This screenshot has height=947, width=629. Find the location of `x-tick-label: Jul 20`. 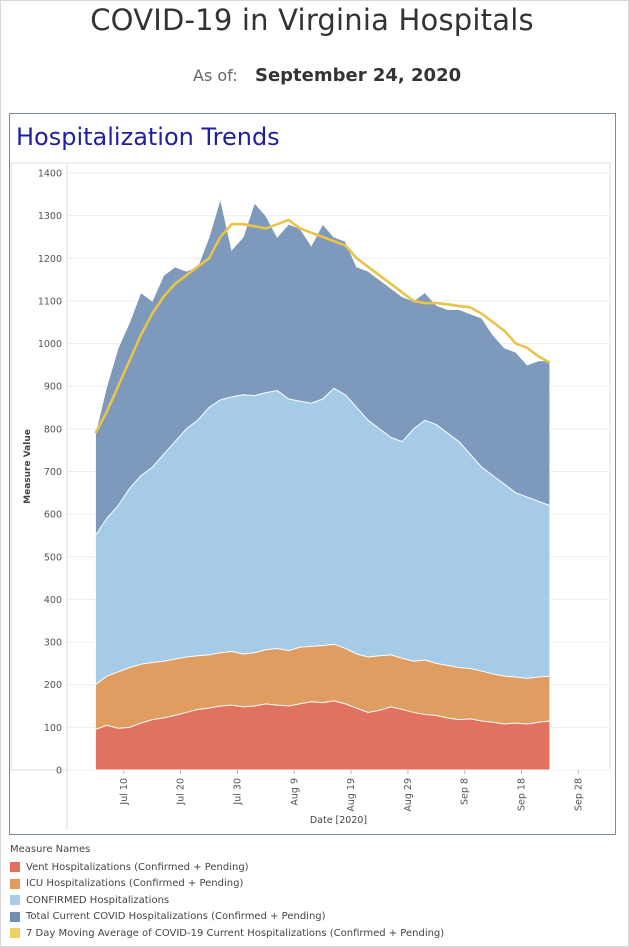

x-tick-label: Jul 20 is located at coordinates (181, 792).